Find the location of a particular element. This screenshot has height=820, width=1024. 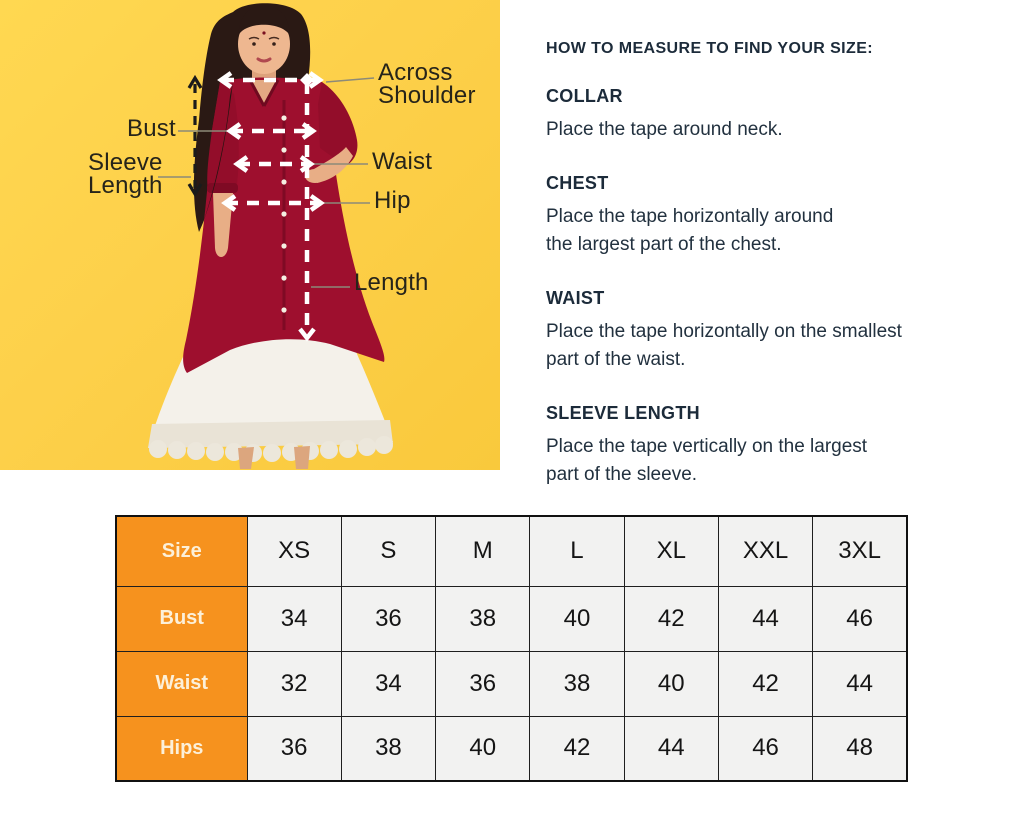

table-cell: 32 is located at coordinates (294, 683).